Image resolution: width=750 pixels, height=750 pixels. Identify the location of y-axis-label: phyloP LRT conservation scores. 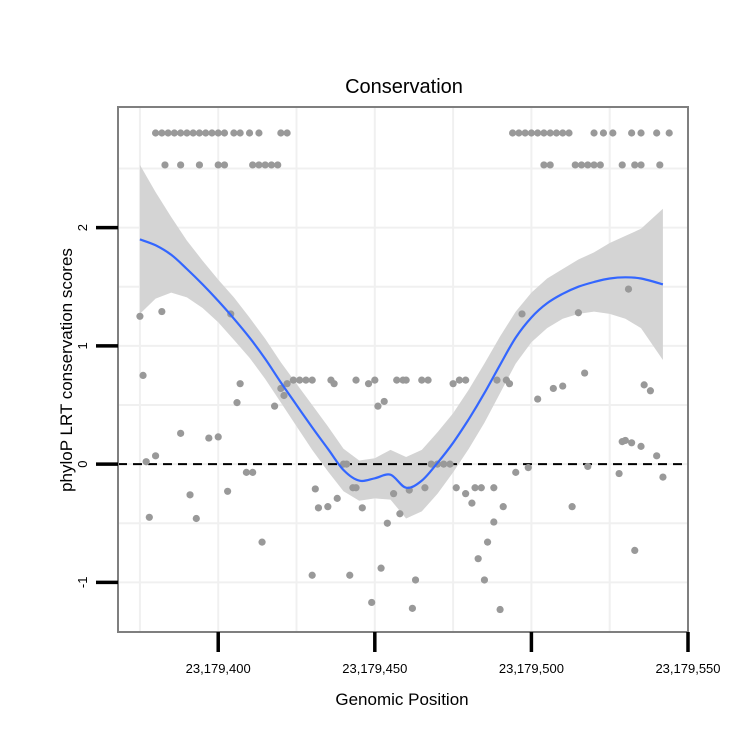
(66, 370).